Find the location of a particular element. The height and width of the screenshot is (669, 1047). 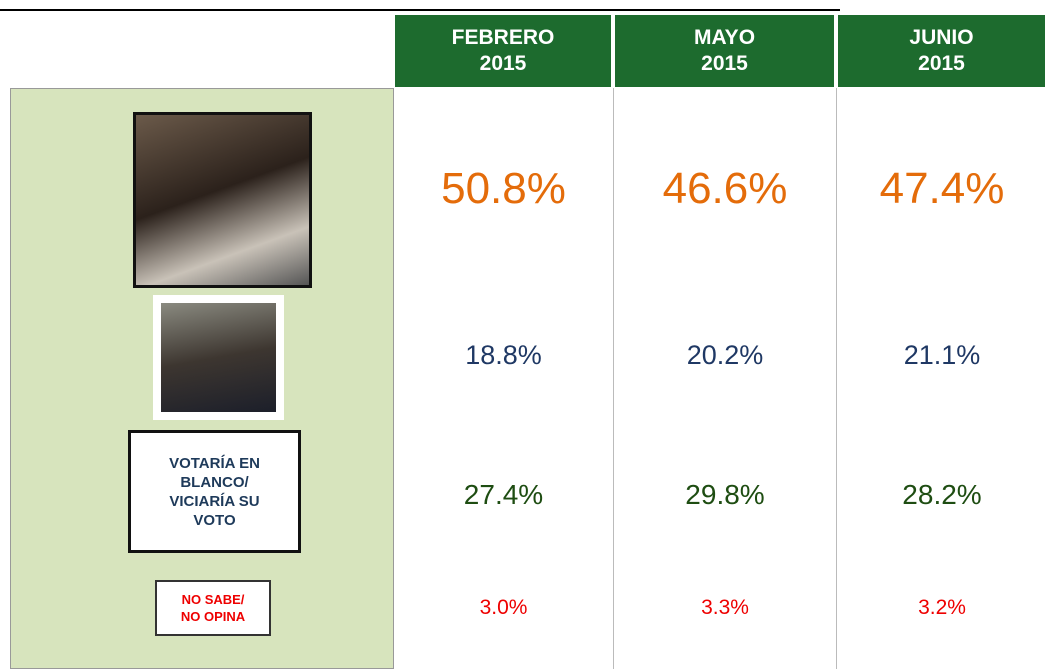

option-label: NO OPINA is located at coordinates (213, 616).